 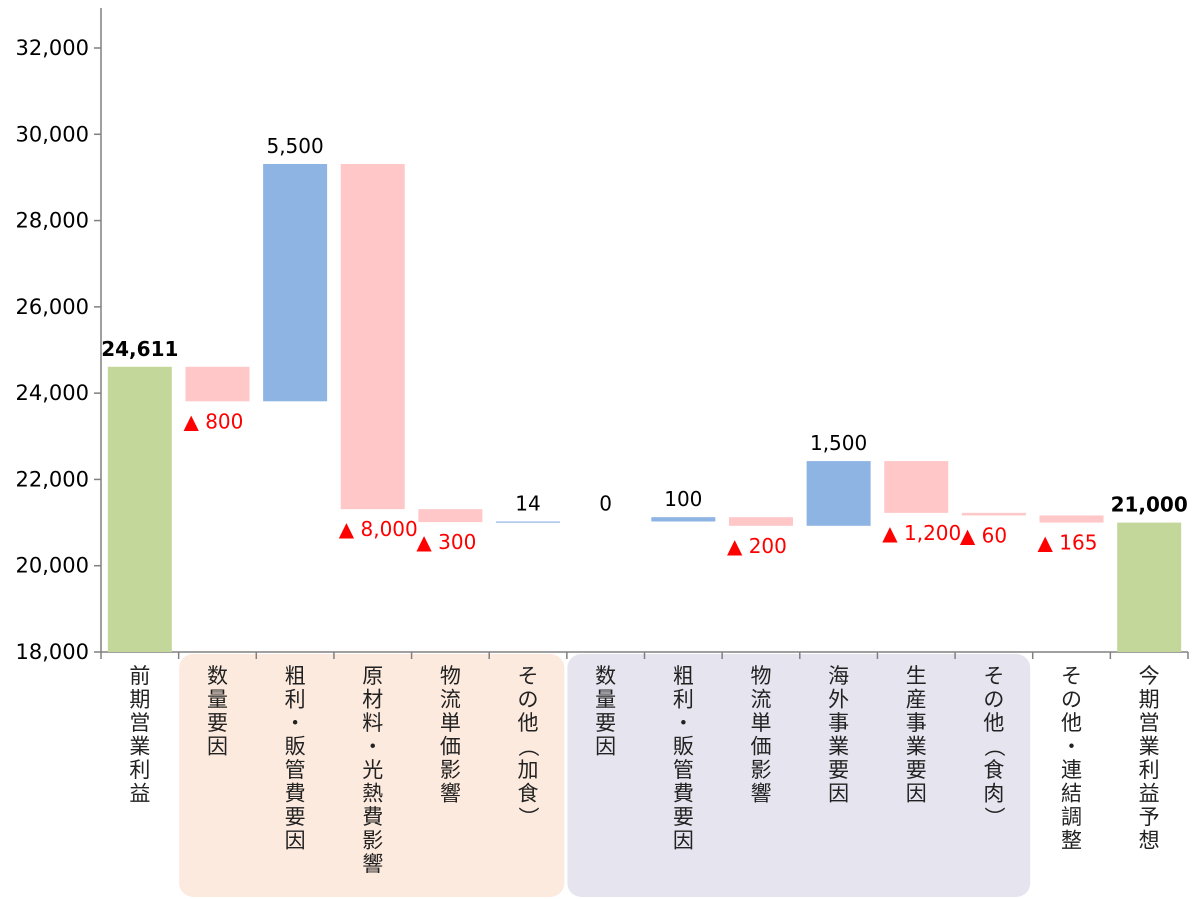 I want to click on value-label-2: ▲ 800, so click(x=213, y=421).